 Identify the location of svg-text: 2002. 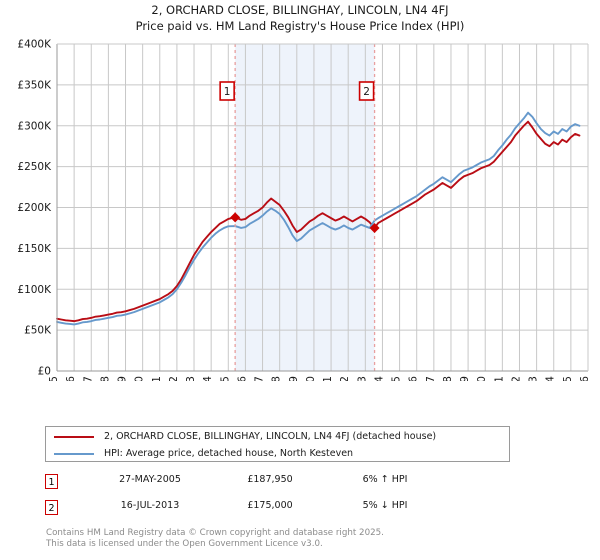
(174, 378).